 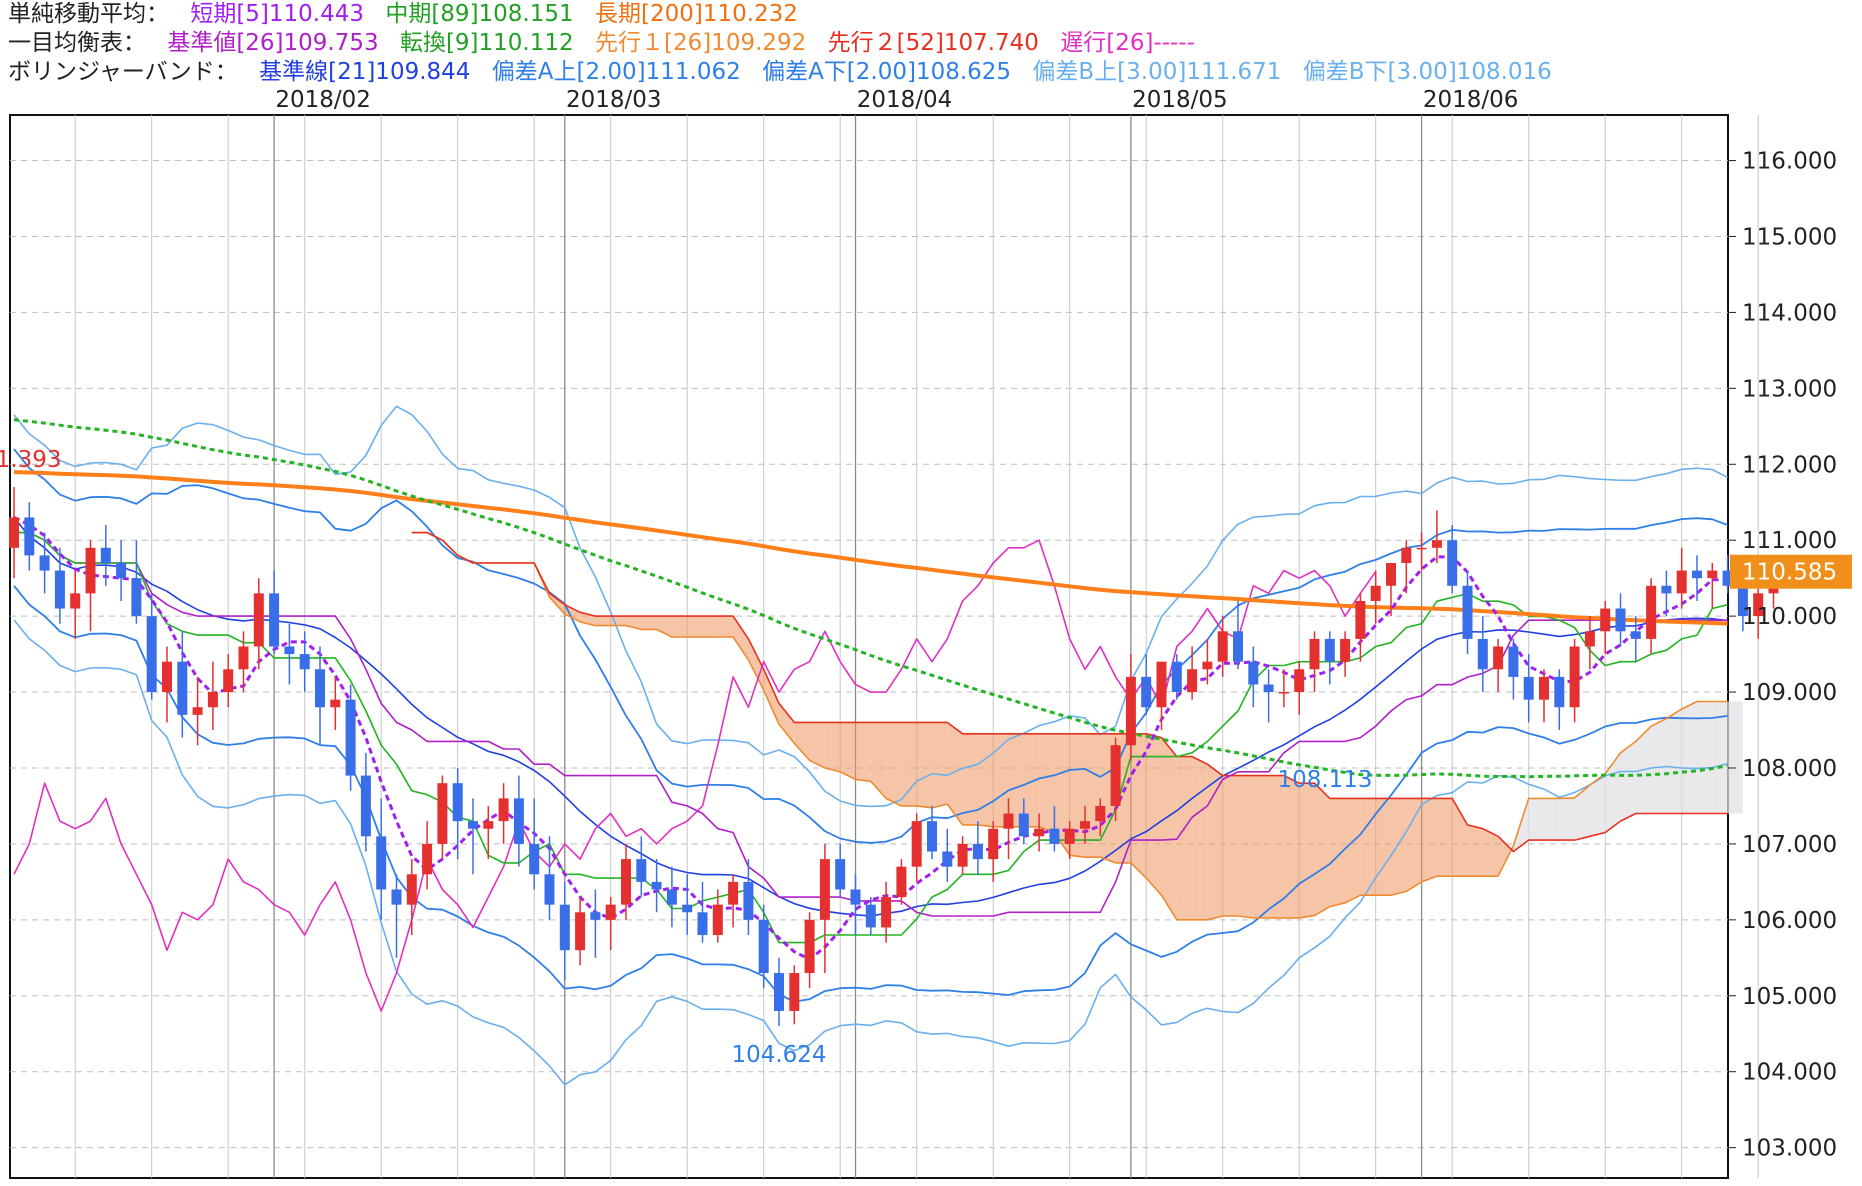 What do you see at coordinates (1789, 313) in the screenshot?
I see `price-tick-label: 114.000` at bounding box center [1789, 313].